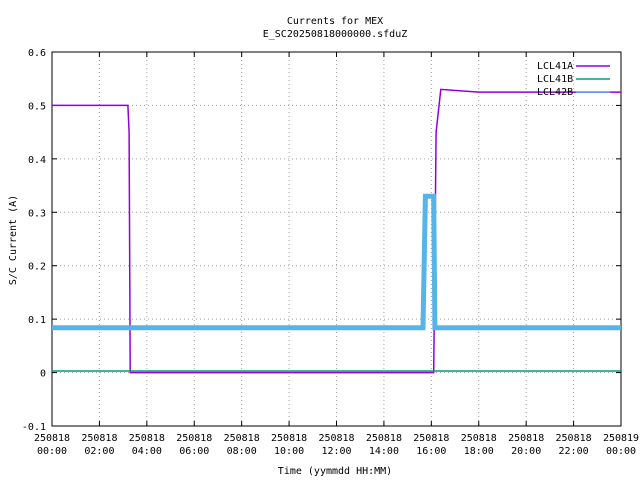 The image size is (640, 480). What do you see at coordinates (479, 451) in the screenshot?
I see `x-tick-label-time: 18:00` at bounding box center [479, 451].